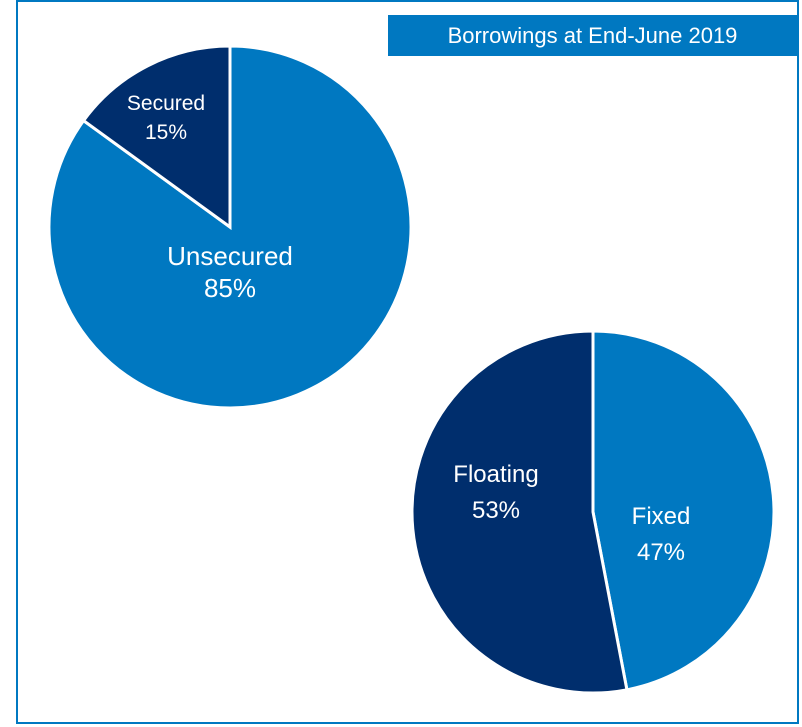 The height and width of the screenshot is (727, 802). What do you see at coordinates (230, 256) in the screenshot?
I see `slice-label-unsecured: Unsecured` at bounding box center [230, 256].